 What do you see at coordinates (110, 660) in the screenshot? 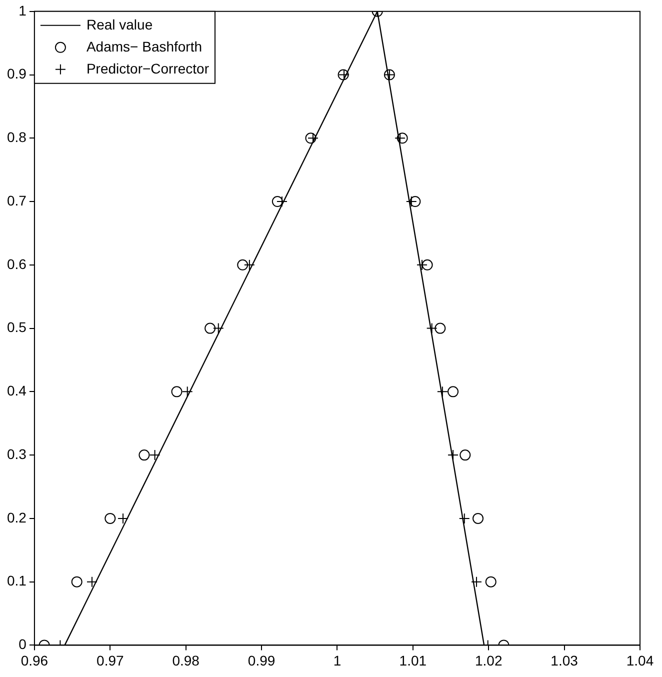
I see `x-tick-label: 0.97` at bounding box center [110, 660].